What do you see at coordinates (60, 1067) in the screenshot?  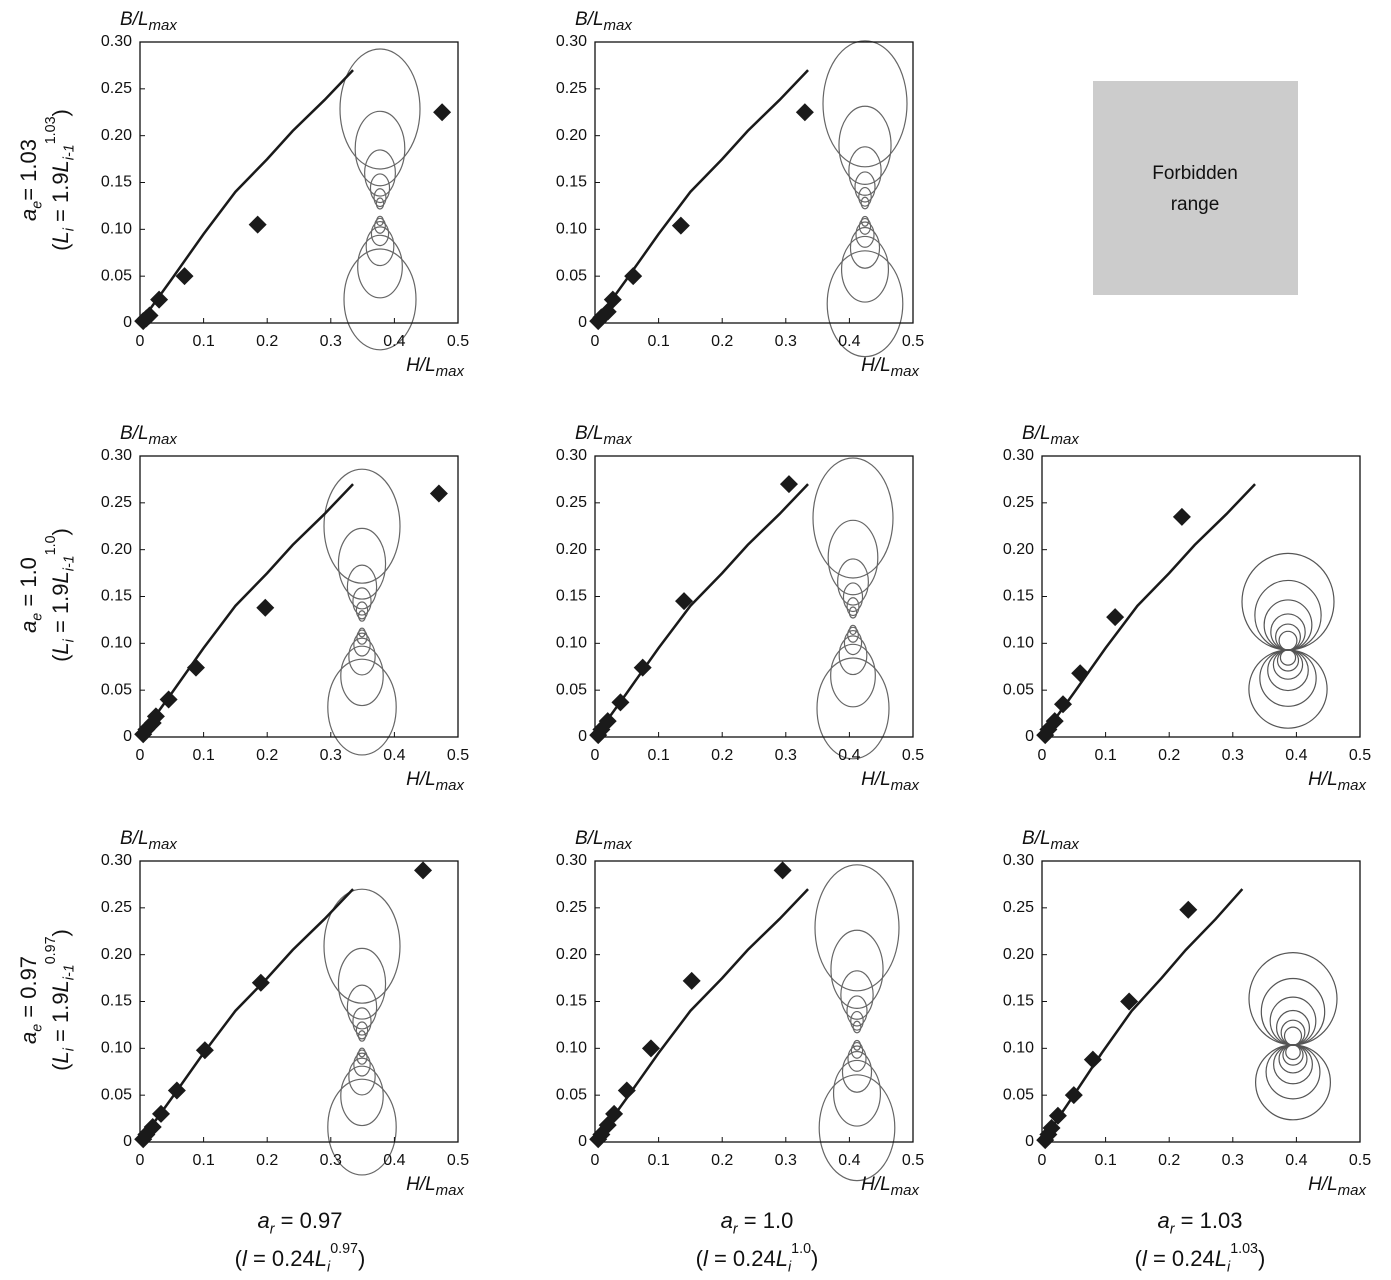 I see `label-part: (` at bounding box center [60, 1067].